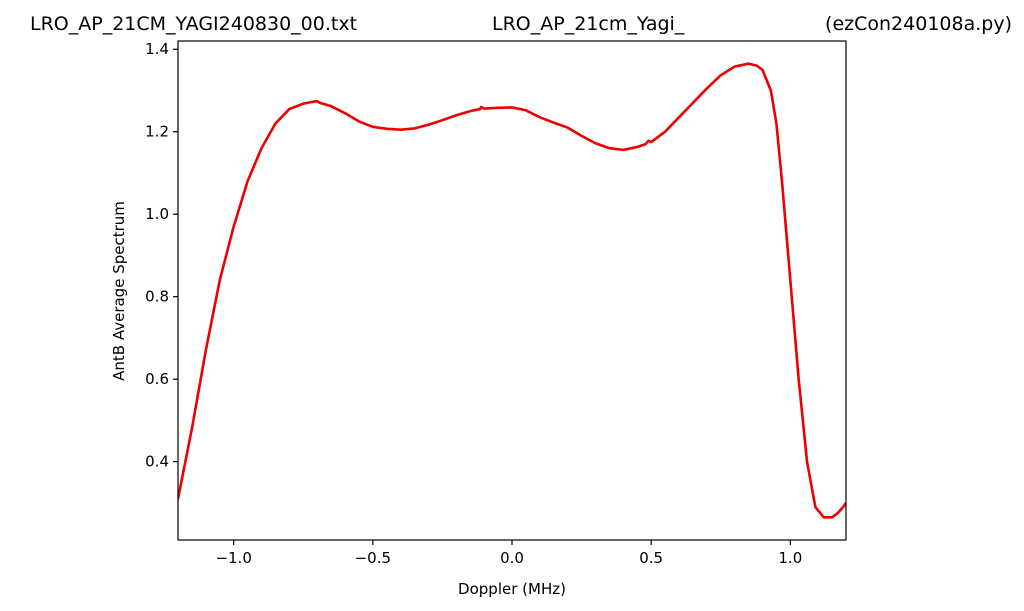  I want to click on title-left: LRO_AP_21CM_YAGI240830_00.txt, so click(193, 24).